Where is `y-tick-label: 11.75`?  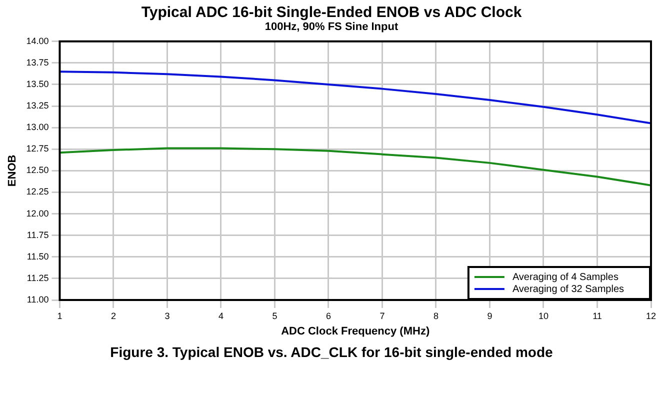
y-tick-label: 11.75 is located at coordinates (37, 235).